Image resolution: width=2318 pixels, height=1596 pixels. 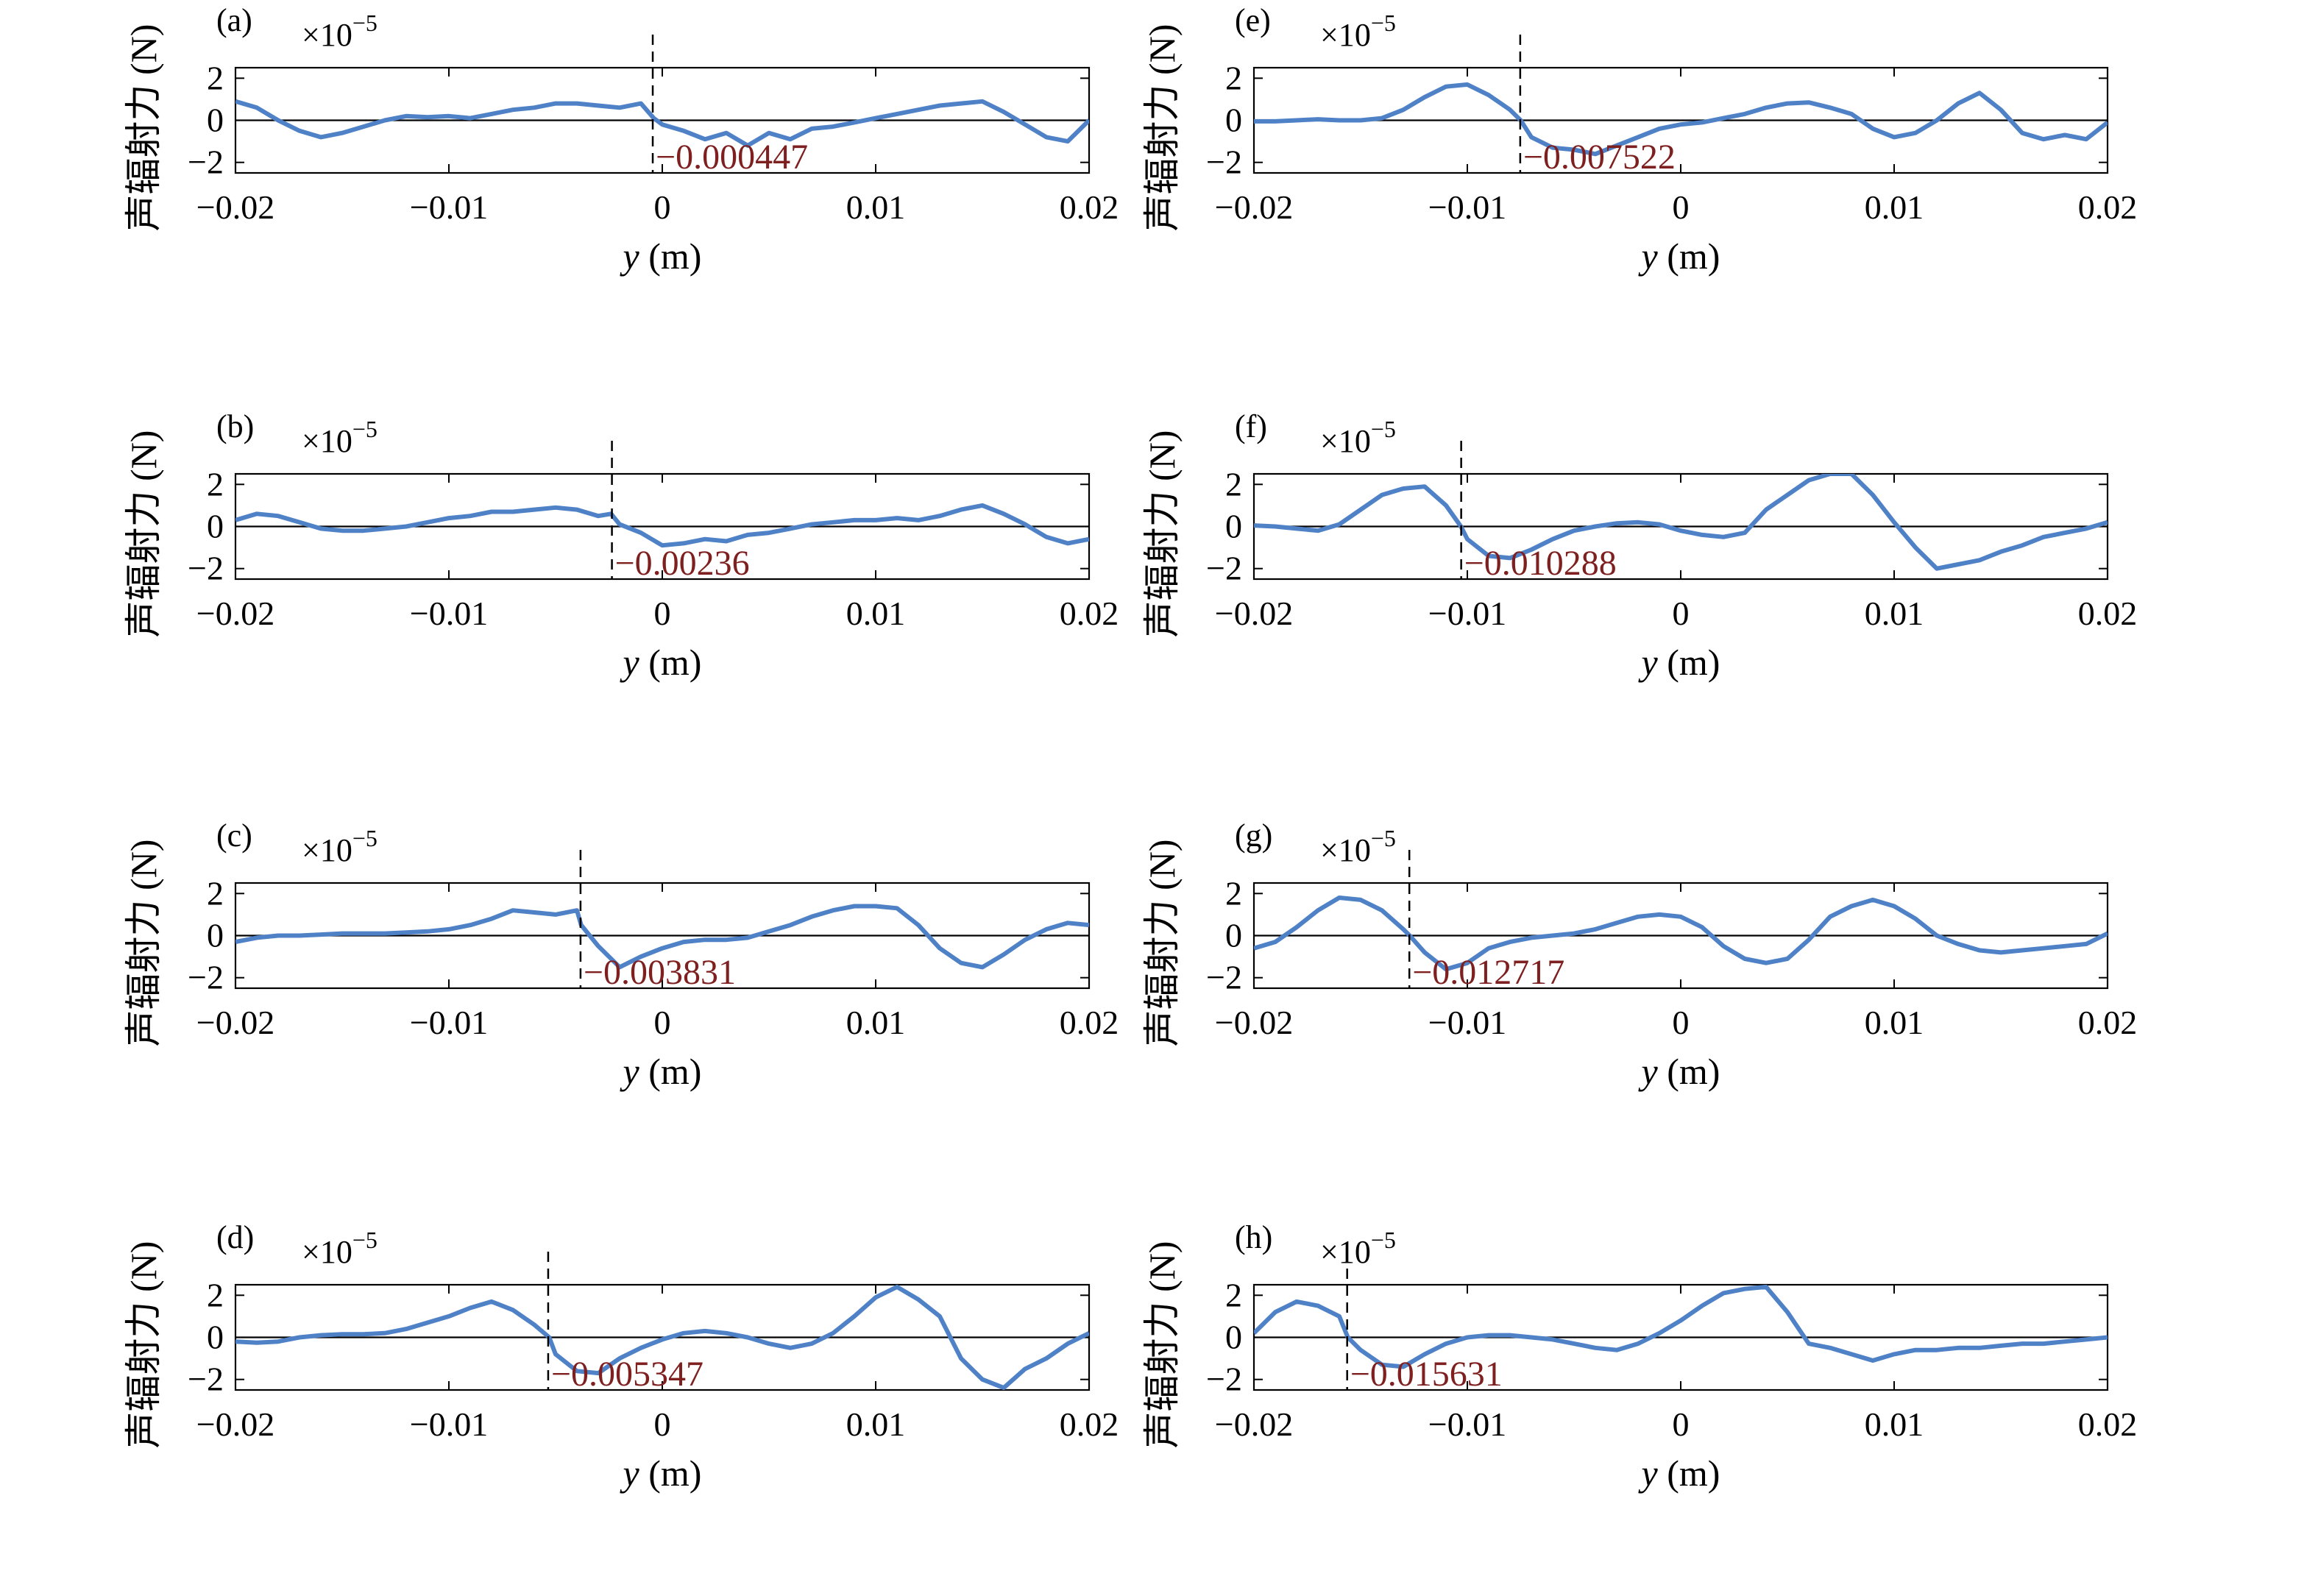 I want to click on marker-value-label: −0.015631, so click(x=1426, y=1375).